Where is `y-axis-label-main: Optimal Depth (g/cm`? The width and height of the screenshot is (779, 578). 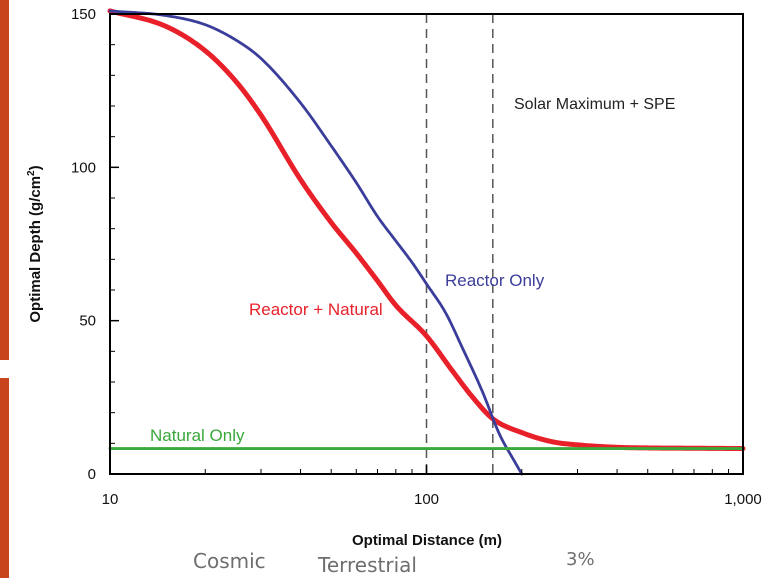
y-axis-label-main: Optimal Depth (g/cm is located at coordinates (35, 249).